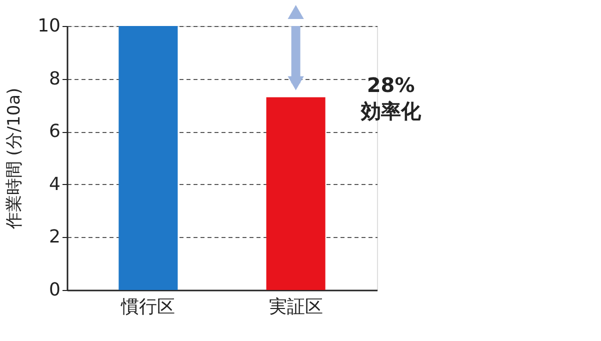 This screenshot has height=341, width=601. Describe the element at coordinates (49, 26) in the screenshot. I see `y-tick-label: 10` at that location.